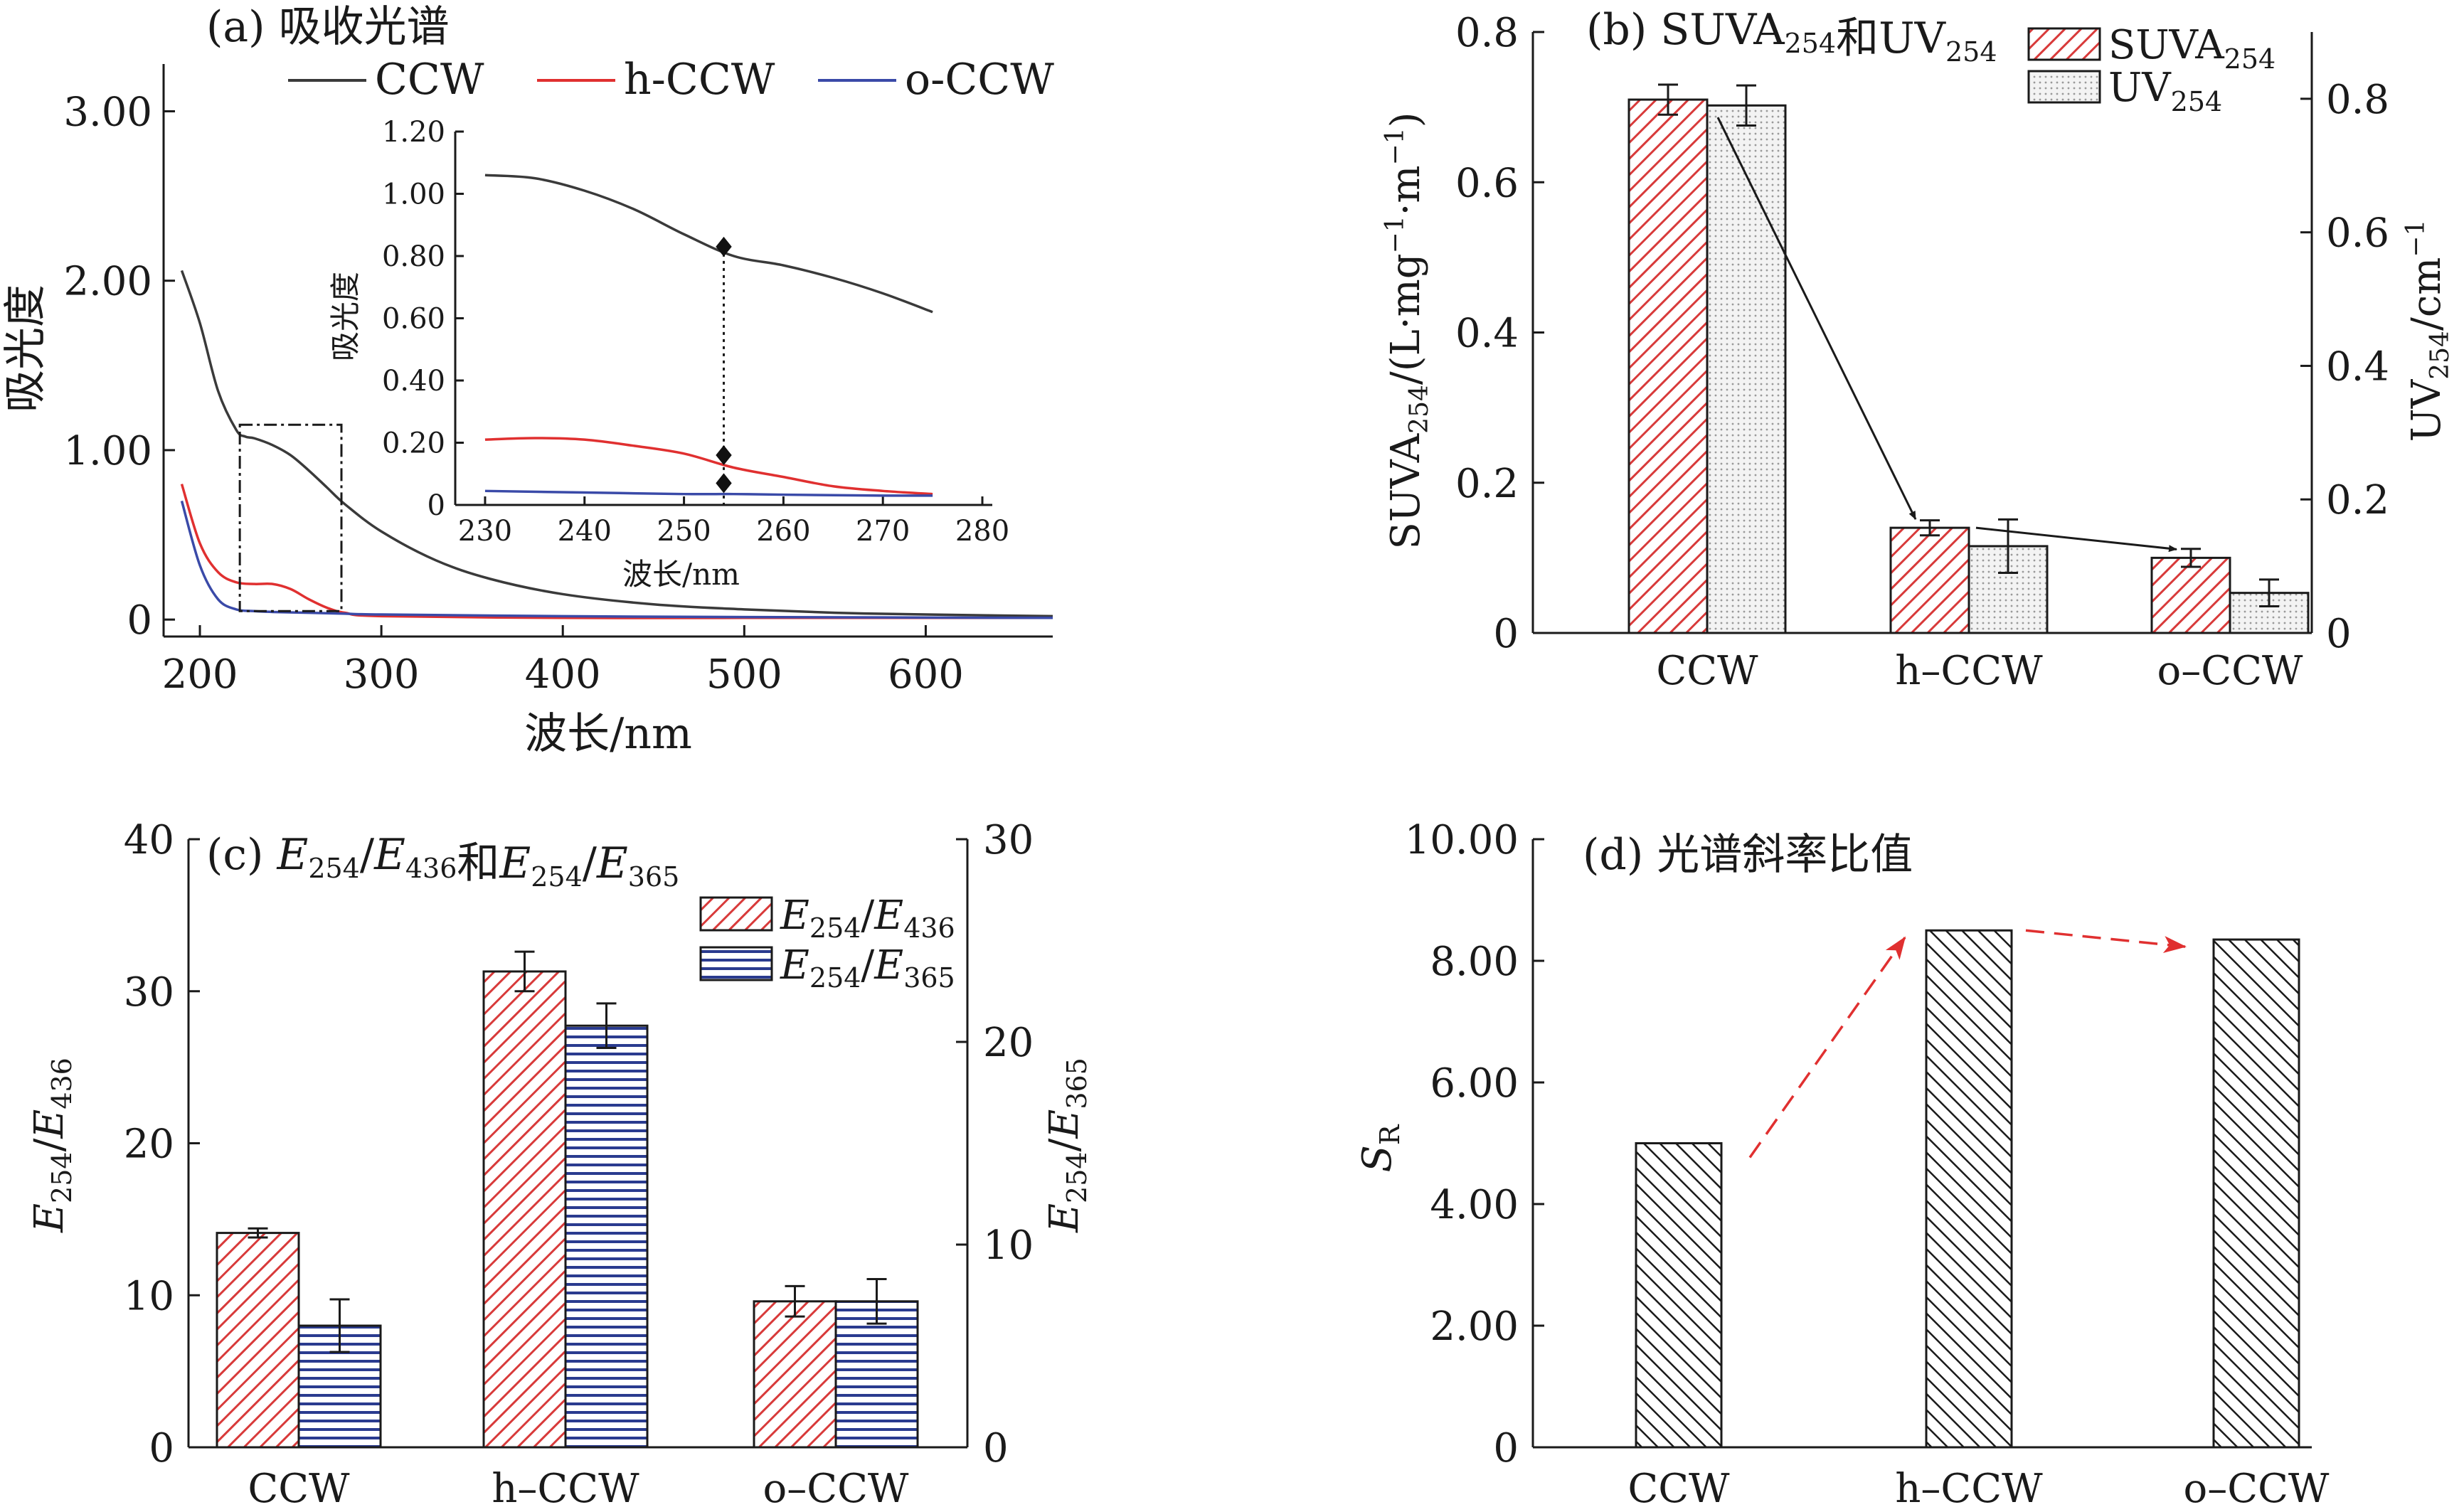  Describe the element at coordinates (1969, 671) in the screenshot. I see `panel-b-category-label: h–CCW` at that location.